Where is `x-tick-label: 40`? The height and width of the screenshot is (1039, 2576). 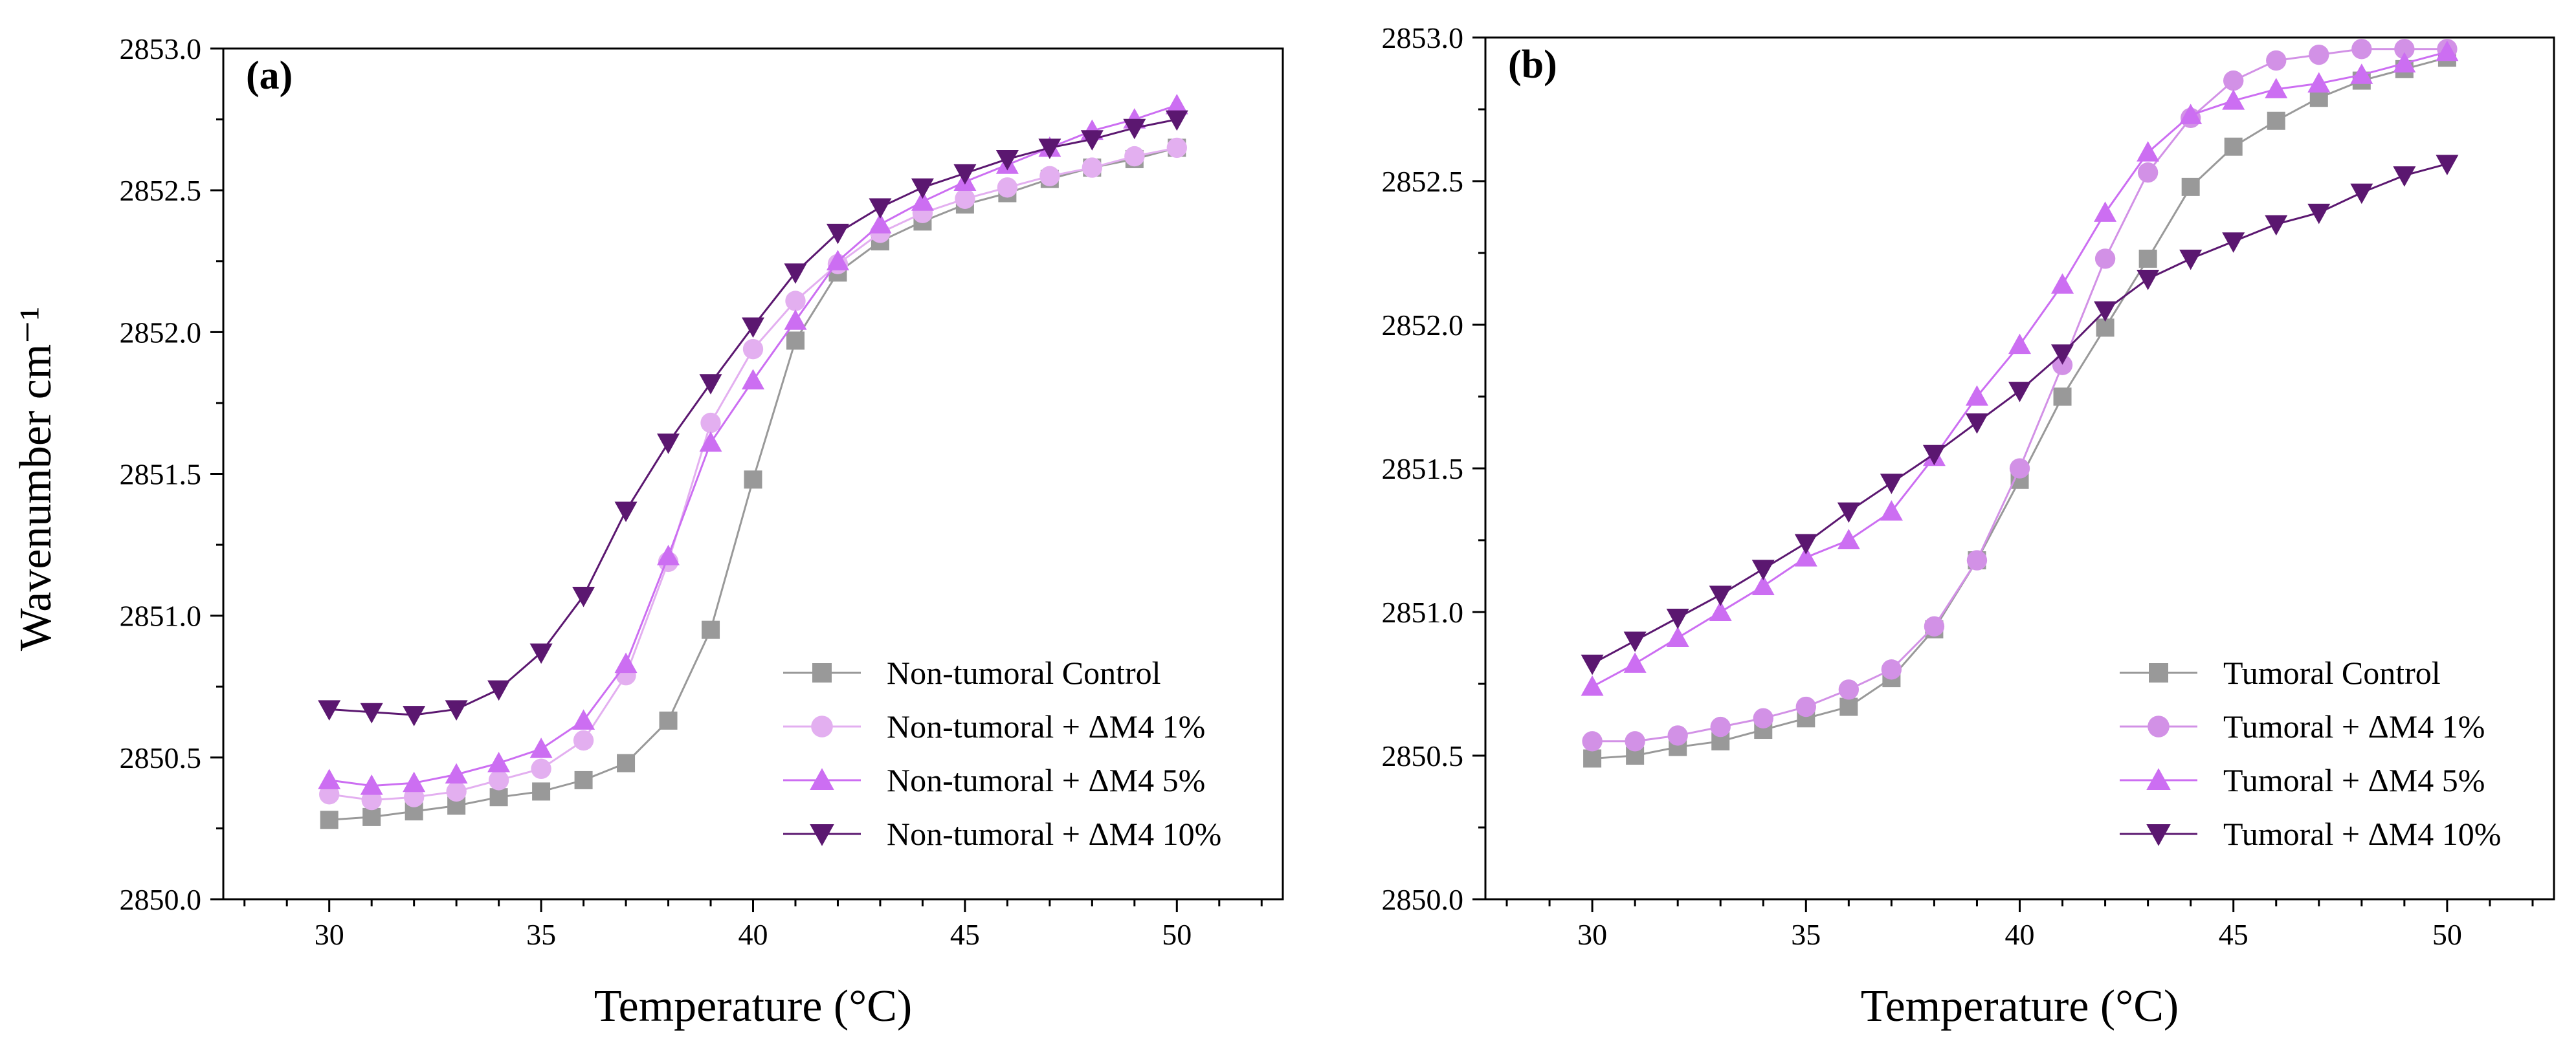 x-tick-label: 40 is located at coordinates (2020, 935).